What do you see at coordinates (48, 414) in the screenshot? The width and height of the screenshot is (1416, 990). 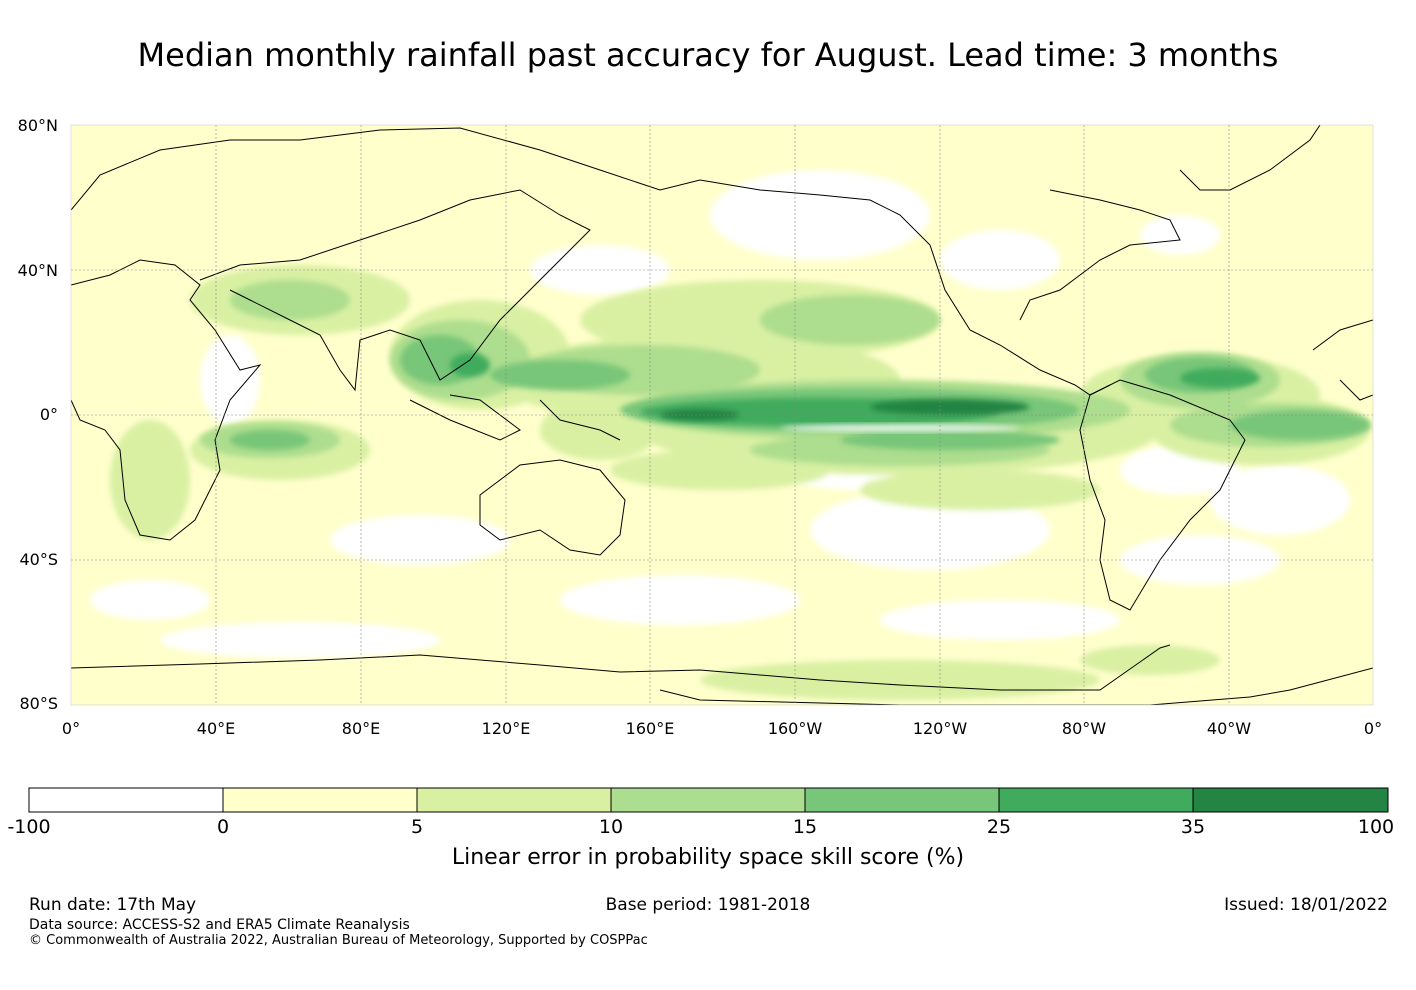 I see `lat-label-0: 0°` at bounding box center [48, 414].